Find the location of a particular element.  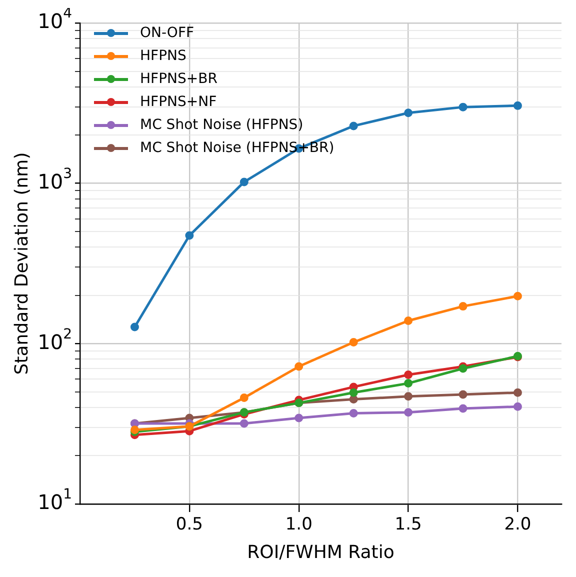

y-axis-title: Standard Deviation (nm) is located at coordinates (21, 263).